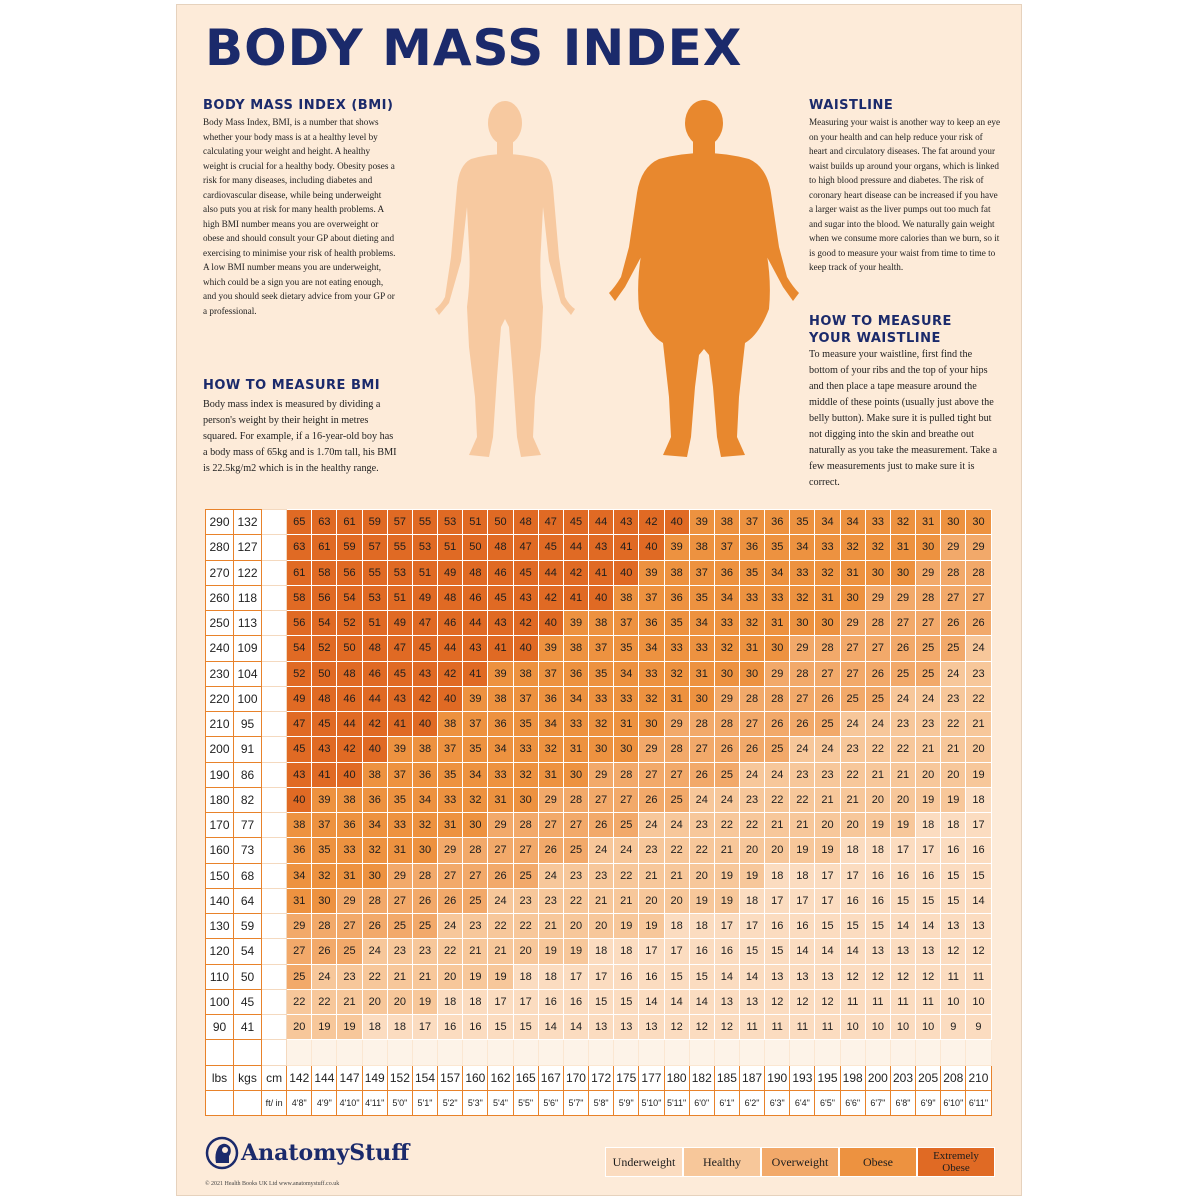 This screenshot has height=1200, width=1200. I want to click on bmi-cell: 17, so click(752, 926).